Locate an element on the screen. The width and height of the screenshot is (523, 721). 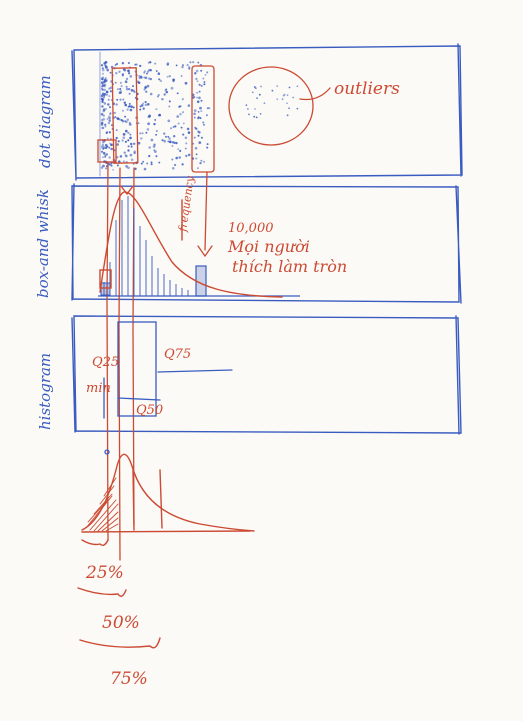
q50-label: Q50 is located at coordinates (149, 410).